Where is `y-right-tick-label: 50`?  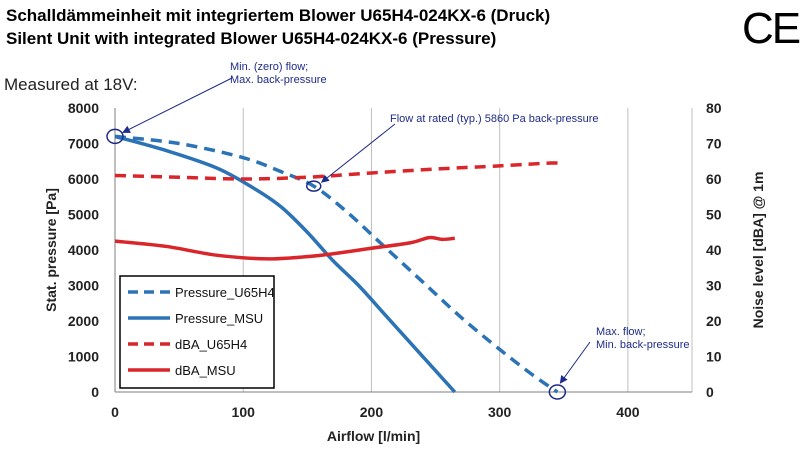
y-right-tick-label: 50 is located at coordinates (714, 215).